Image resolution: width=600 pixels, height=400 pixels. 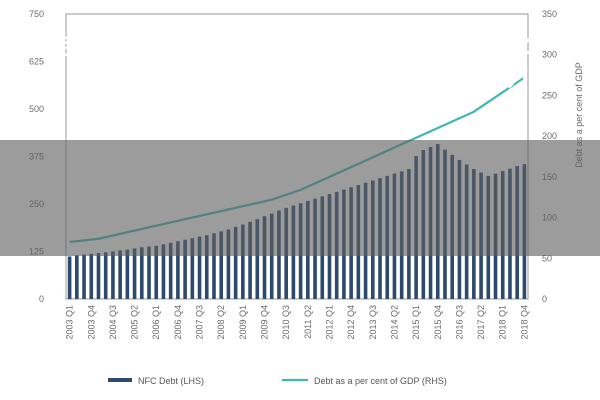 I want to click on x-tick-label-1: 2003 Q4, so click(x=91, y=322).